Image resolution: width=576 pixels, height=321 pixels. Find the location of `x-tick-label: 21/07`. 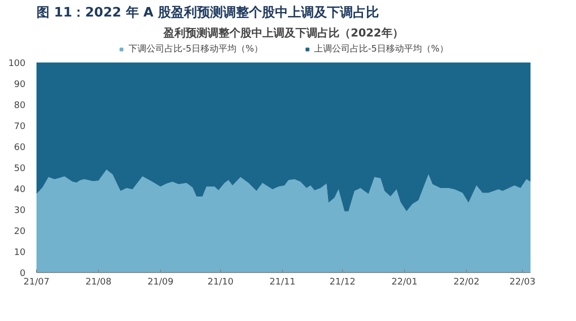

x-tick-label: 21/07 is located at coordinates (37, 283).